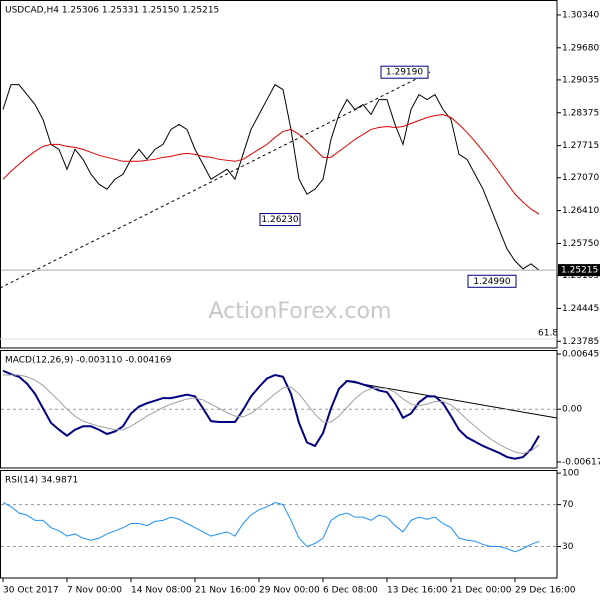 Image resolution: width=600 pixels, height=600 pixels. Describe the element at coordinates (572, 410) in the screenshot. I see `y-tick-label: 0.00` at that location.